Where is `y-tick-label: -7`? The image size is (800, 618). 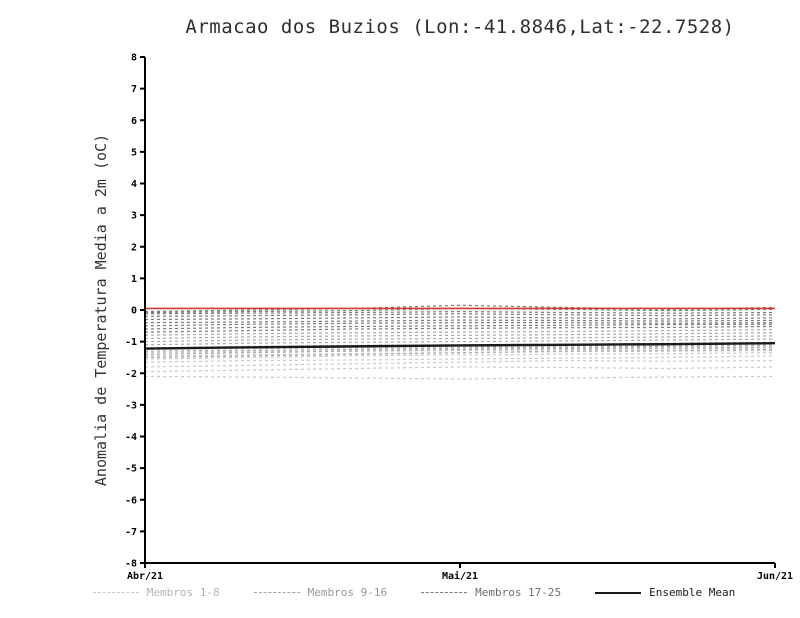
y-tick-label: -7 is located at coordinates (131, 532).